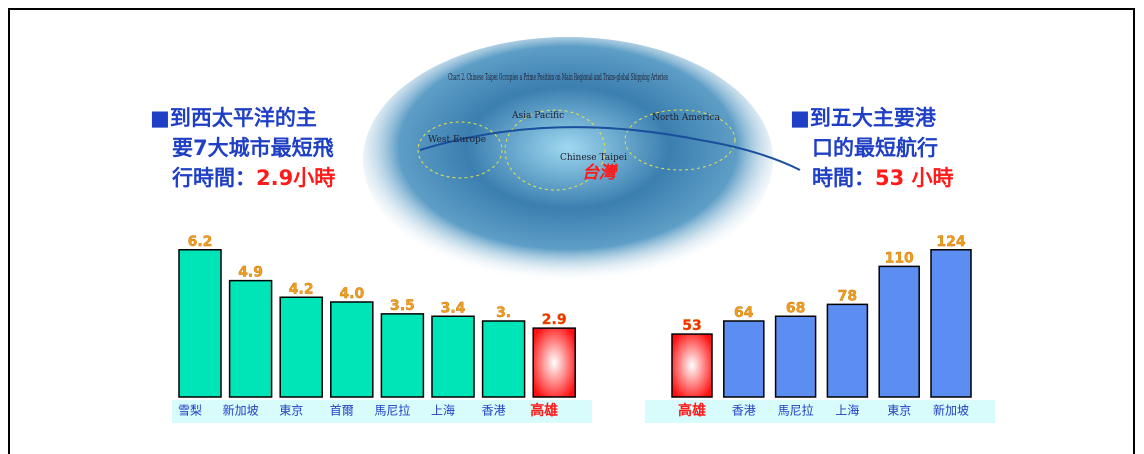 Image resolution: width=1144 pixels, height=454 pixels. I want to click on globe-label: West Europe, so click(457, 140).